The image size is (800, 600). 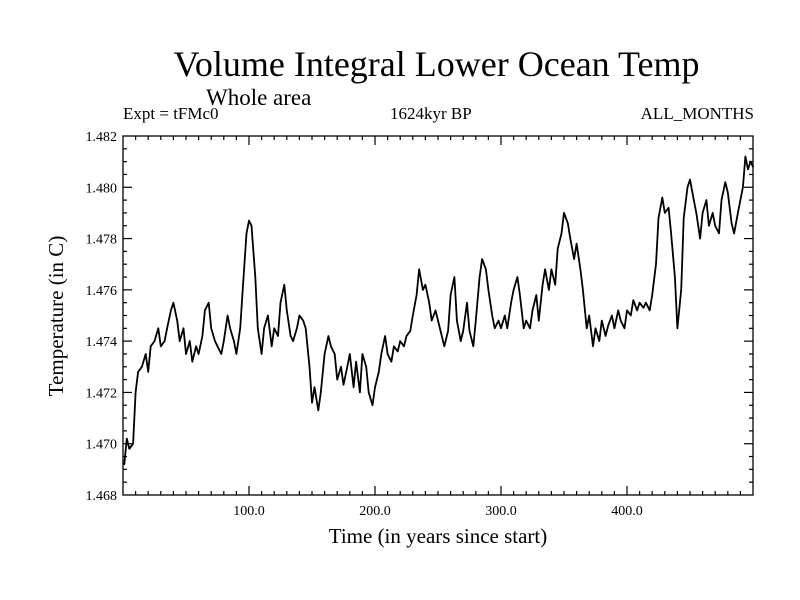 I want to click on y-tick-label: 1.478, so click(x=102, y=240).